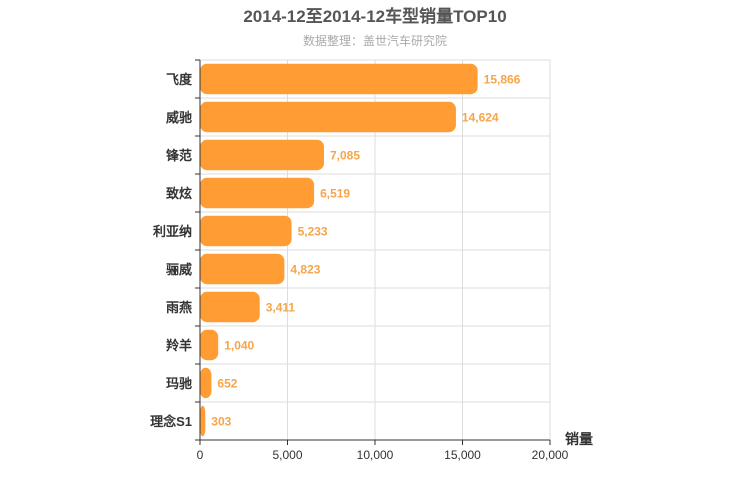 The width and height of the screenshot is (750, 500). What do you see at coordinates (179, 117) in the screenshot?
I see `category-label: 威驰` at bounding box center [179, 117].